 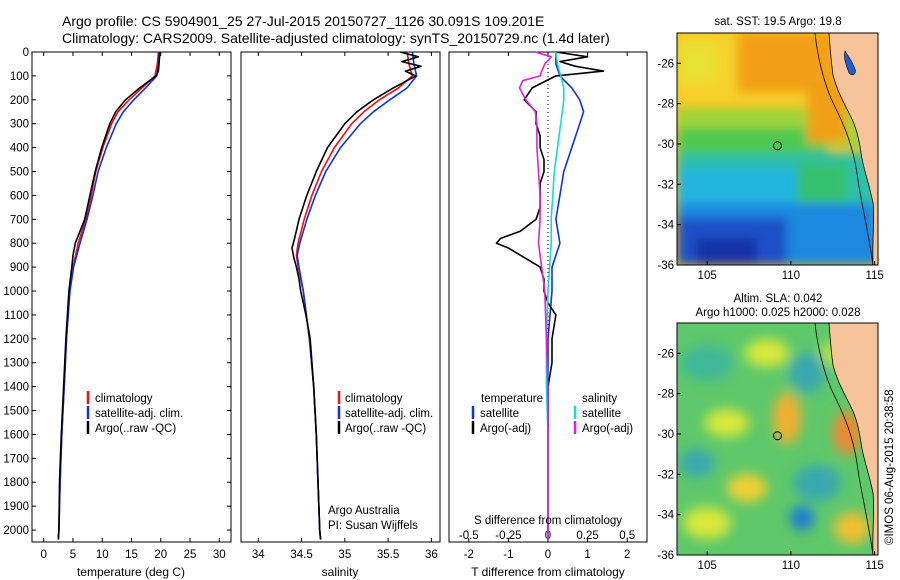 I want to click on depth-tick-label: 1700, so click(x=16, y=459).